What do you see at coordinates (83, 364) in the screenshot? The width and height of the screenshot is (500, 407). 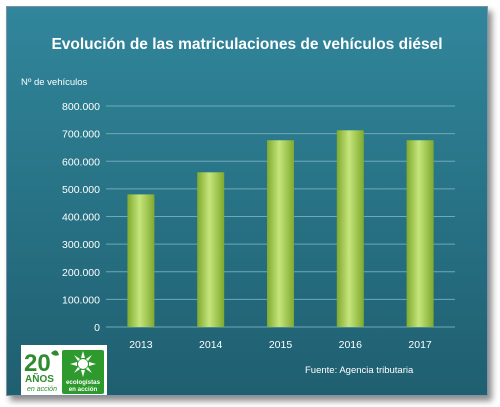 I see `sun-icon` at bounding box center [83, 364].